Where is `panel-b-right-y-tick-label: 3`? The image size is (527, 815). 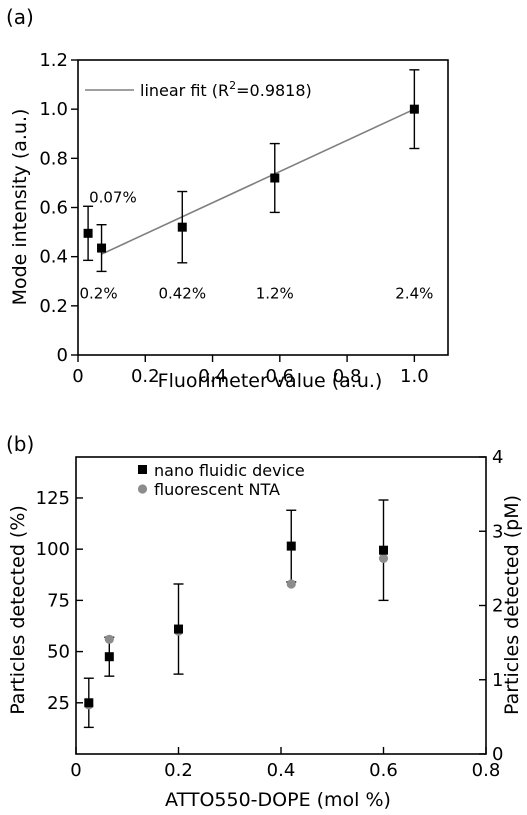 panel-b-right-y-tick-label: 3 is located at coordinates (497, 531).